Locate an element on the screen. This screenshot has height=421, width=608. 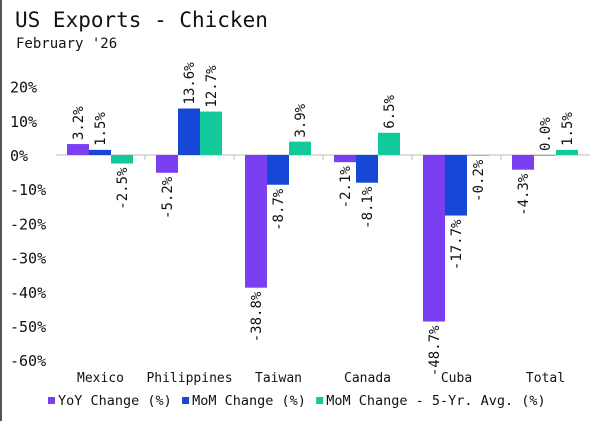
x-tick-label: Philippines is located at coordinates (189, 378).